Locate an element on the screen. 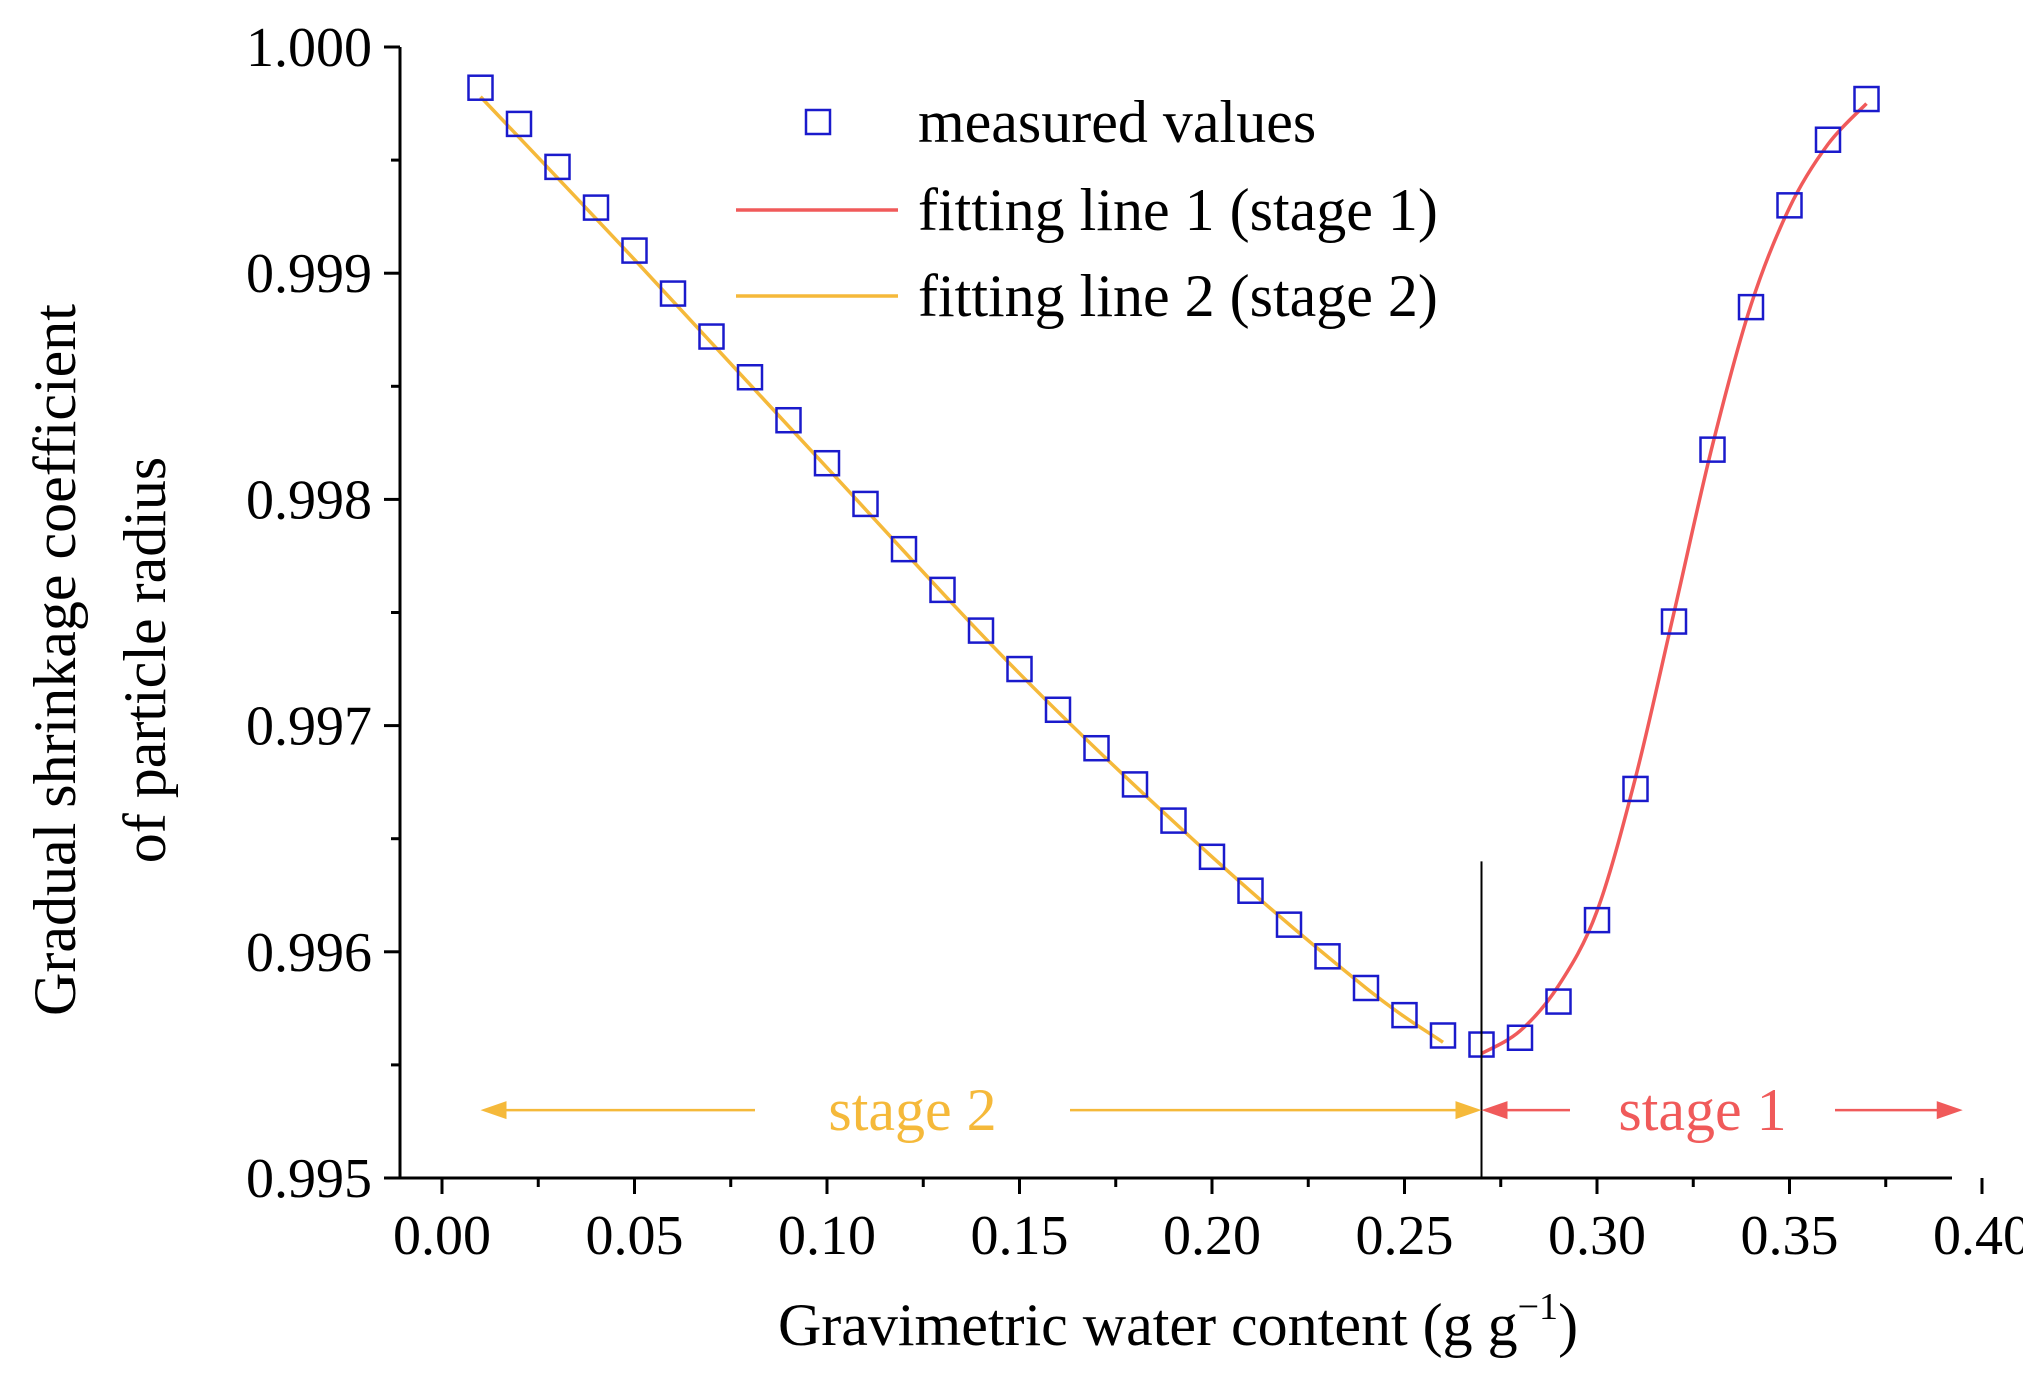  stage-2-arrow: stage 2 is located at coordinates (981, 1110).